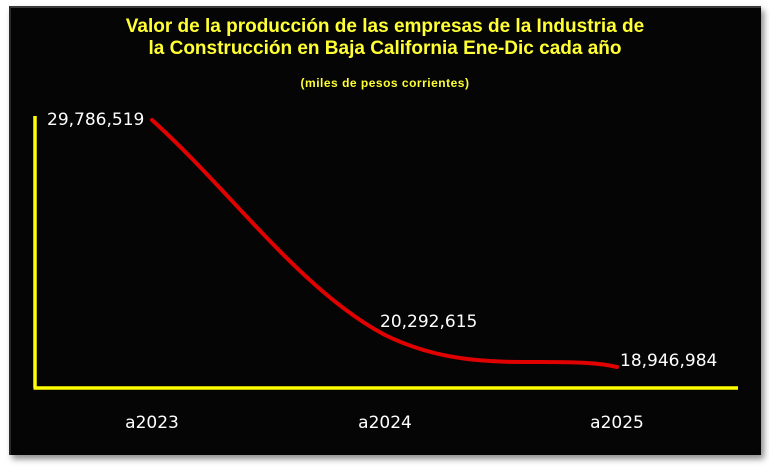 This screenshot has width=770, height=470. I want to click on chart-subtitle: (miles de pesos corrientes), so click(385, 83).